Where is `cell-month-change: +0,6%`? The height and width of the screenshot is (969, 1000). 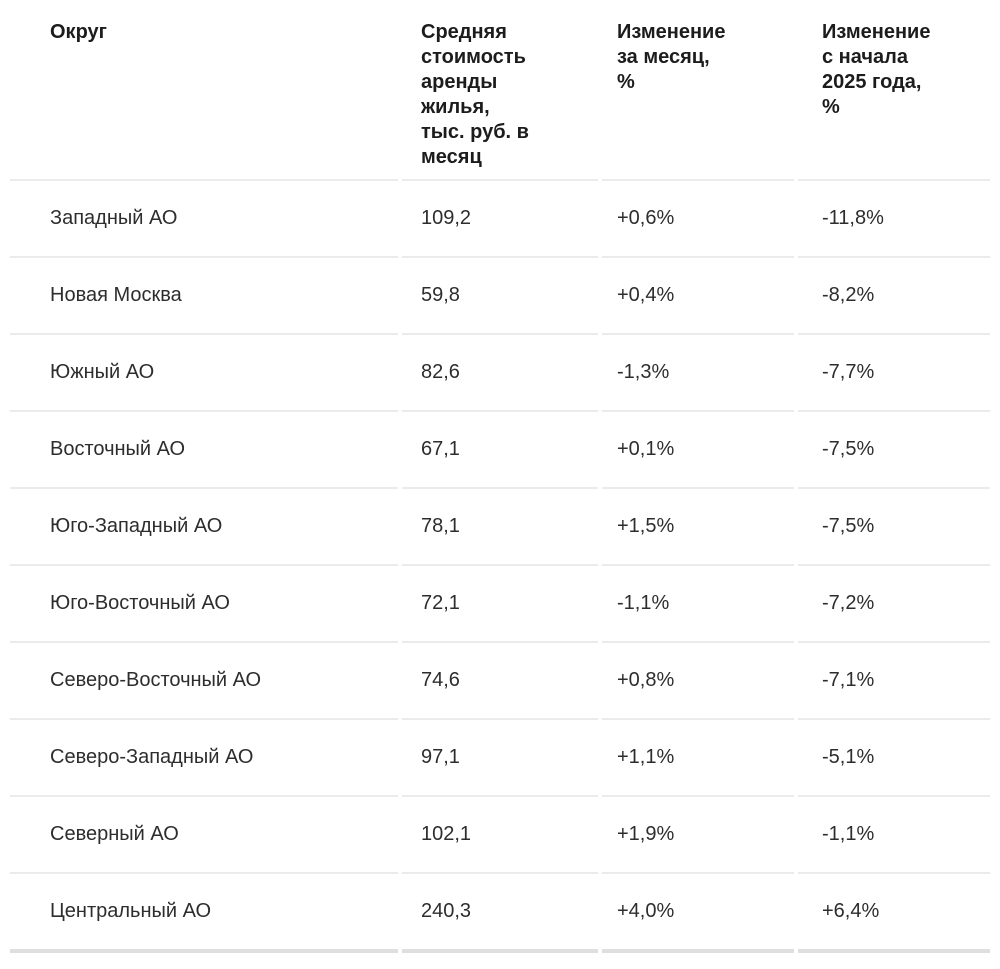
cell-month-change: +0,6% is located at coordinates (698, 219).